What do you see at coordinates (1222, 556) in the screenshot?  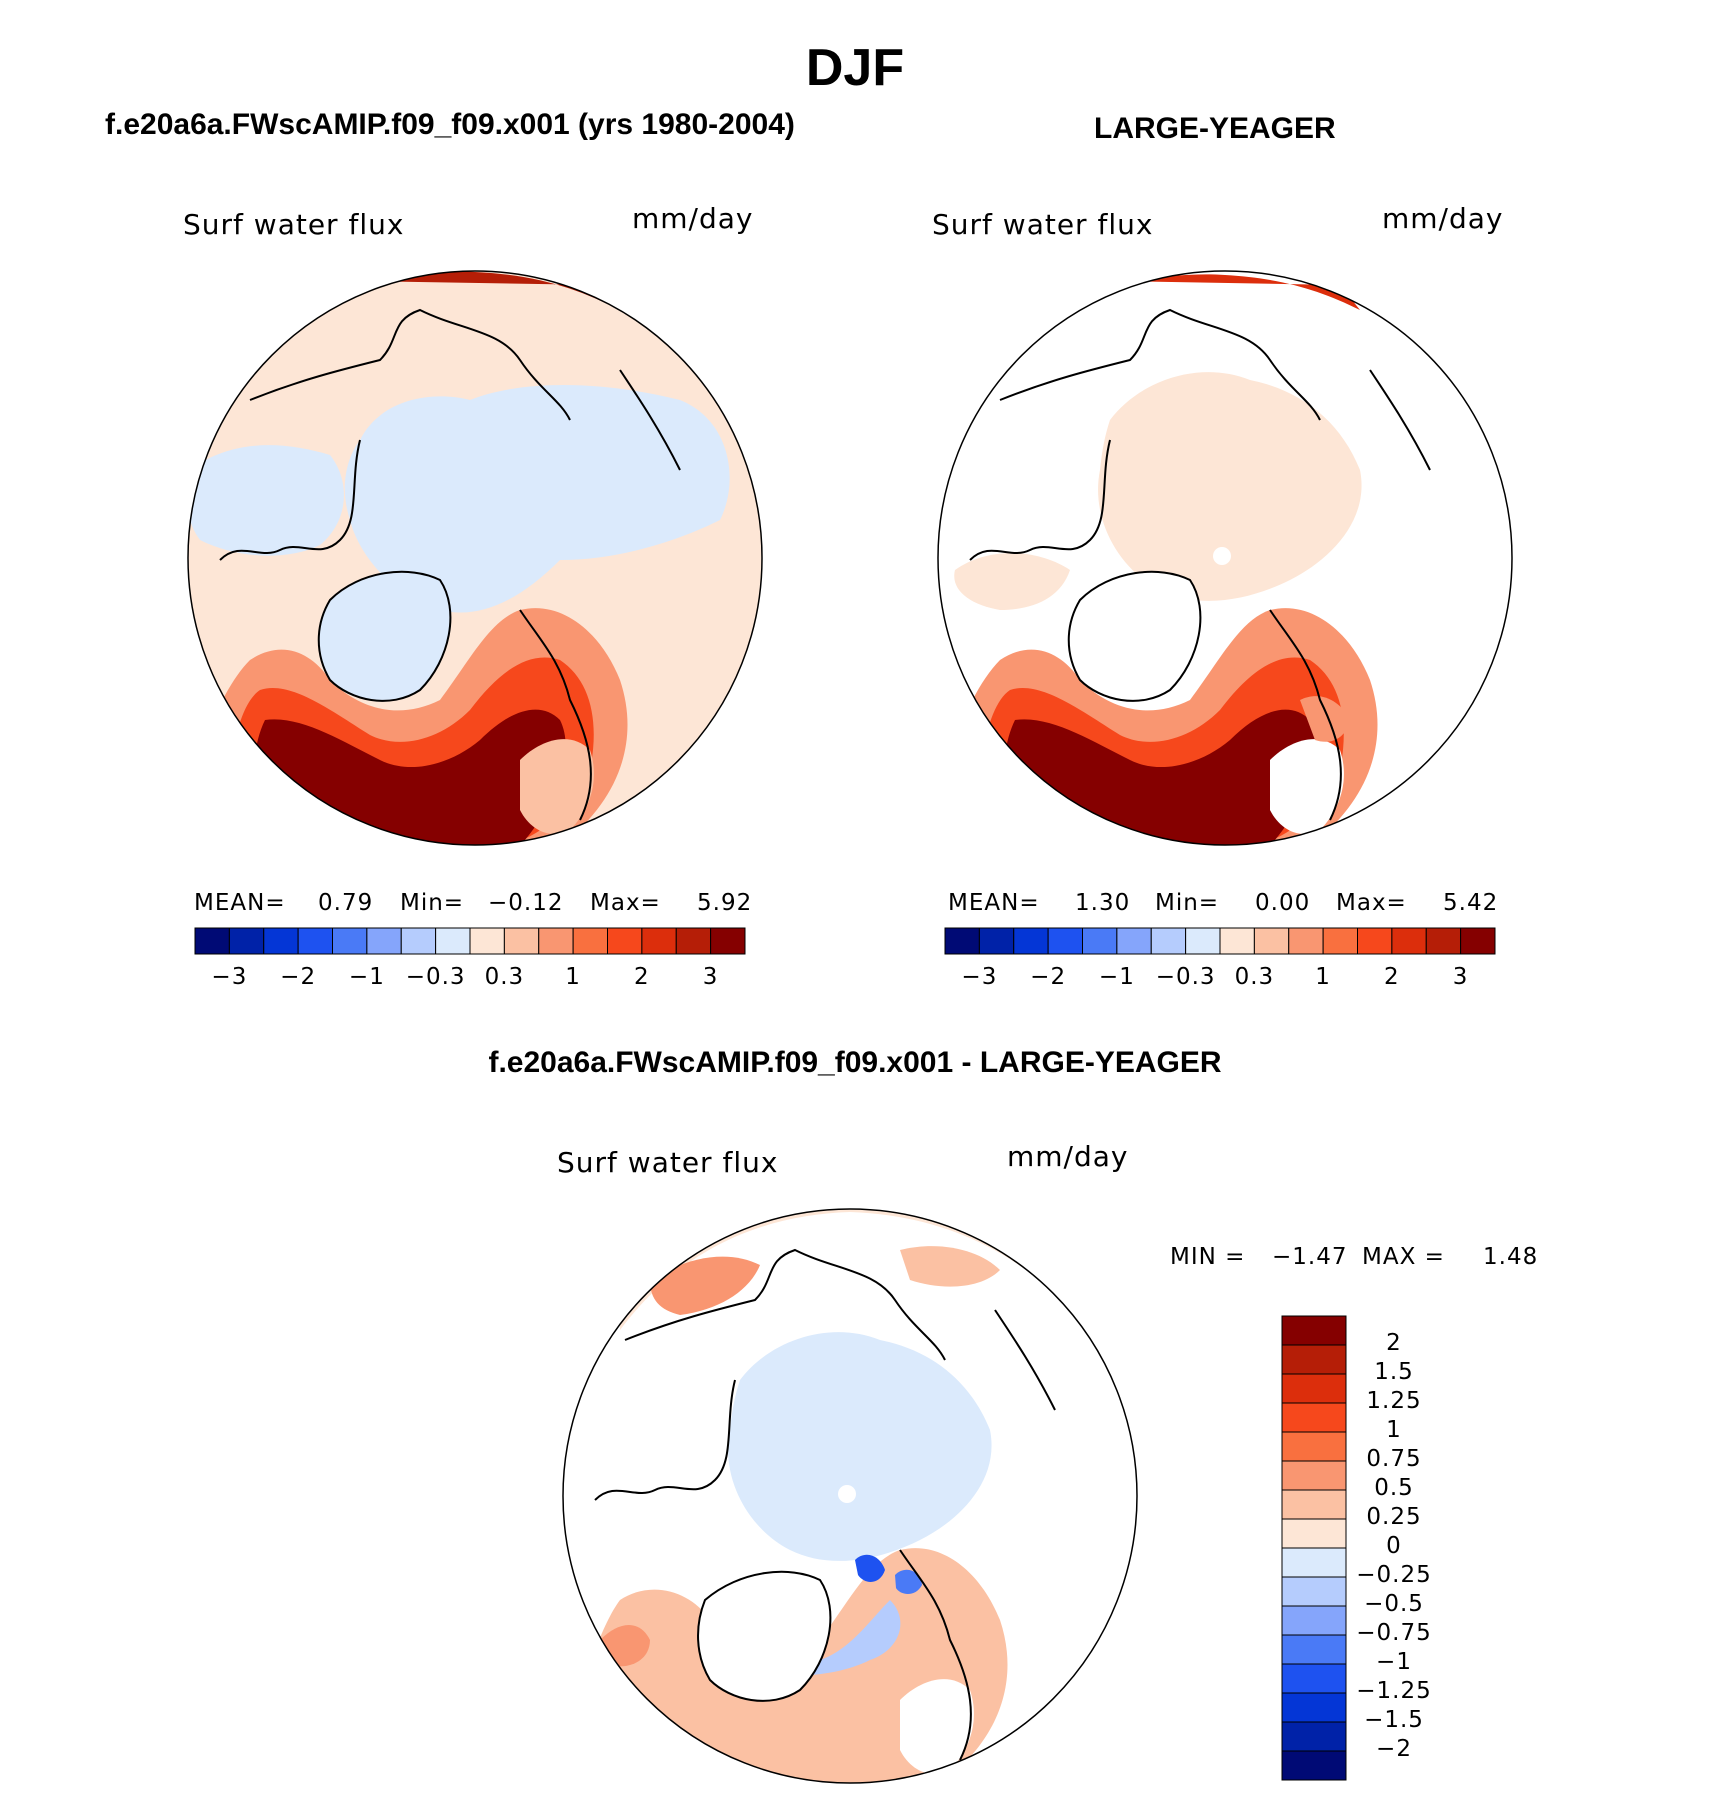 I see `right-pole-hole` at bounding box center [1222, 556].